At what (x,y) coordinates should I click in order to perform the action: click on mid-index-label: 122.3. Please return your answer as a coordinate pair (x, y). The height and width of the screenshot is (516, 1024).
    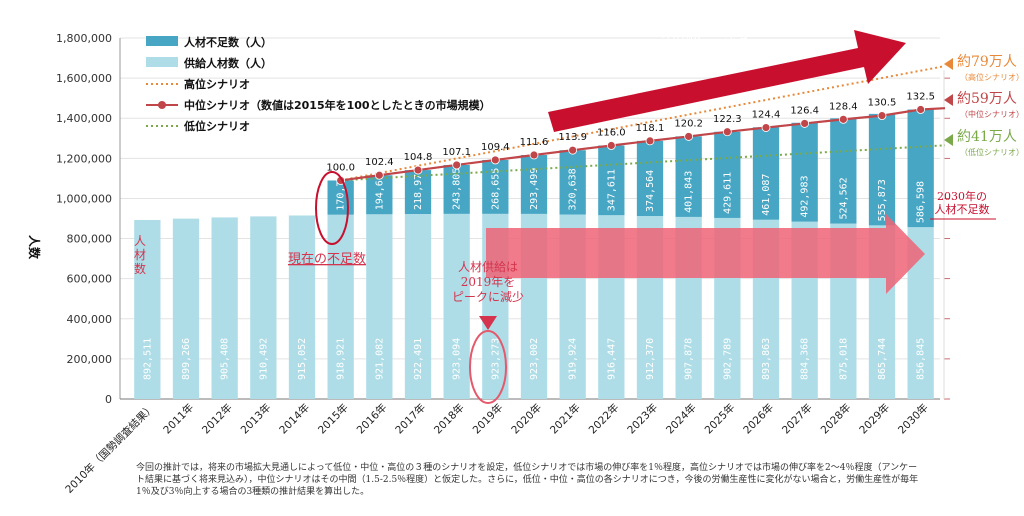
    Looking at the image, I should click on (727, 119).